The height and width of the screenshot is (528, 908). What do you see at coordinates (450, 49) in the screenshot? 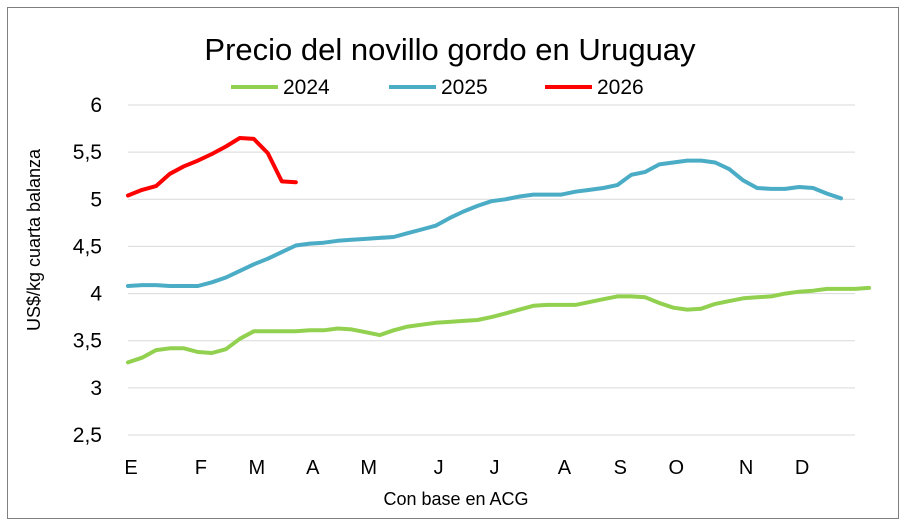
I see `chart-title: Precio del novillo gordo en Uruguay` at bounding box center [450, 49].